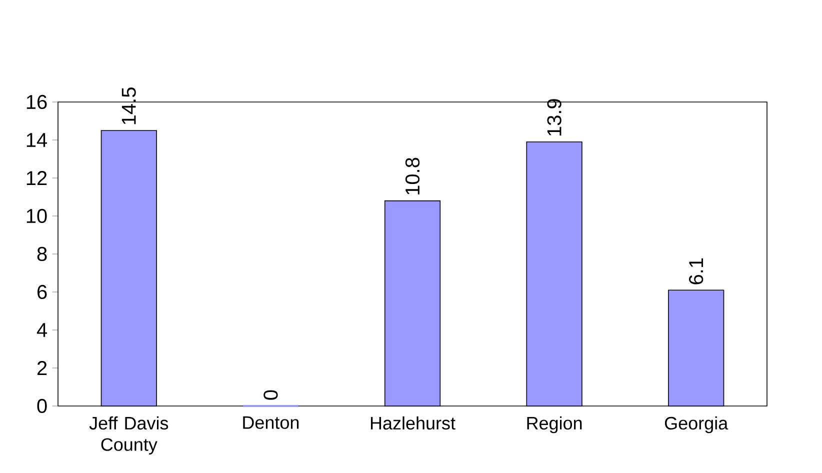  What do you see at coordinates (696, 271) in the screenshot?
I see `data-label: 6.1` at bounding box center [696, 271].